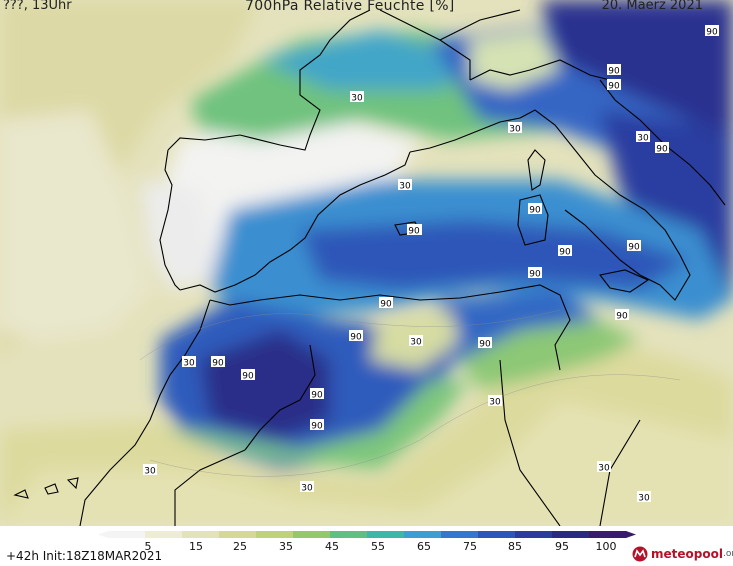  Describe the element at coordinates (727, 554) in the screenshot. I see `logo-tld: .org` at that location.